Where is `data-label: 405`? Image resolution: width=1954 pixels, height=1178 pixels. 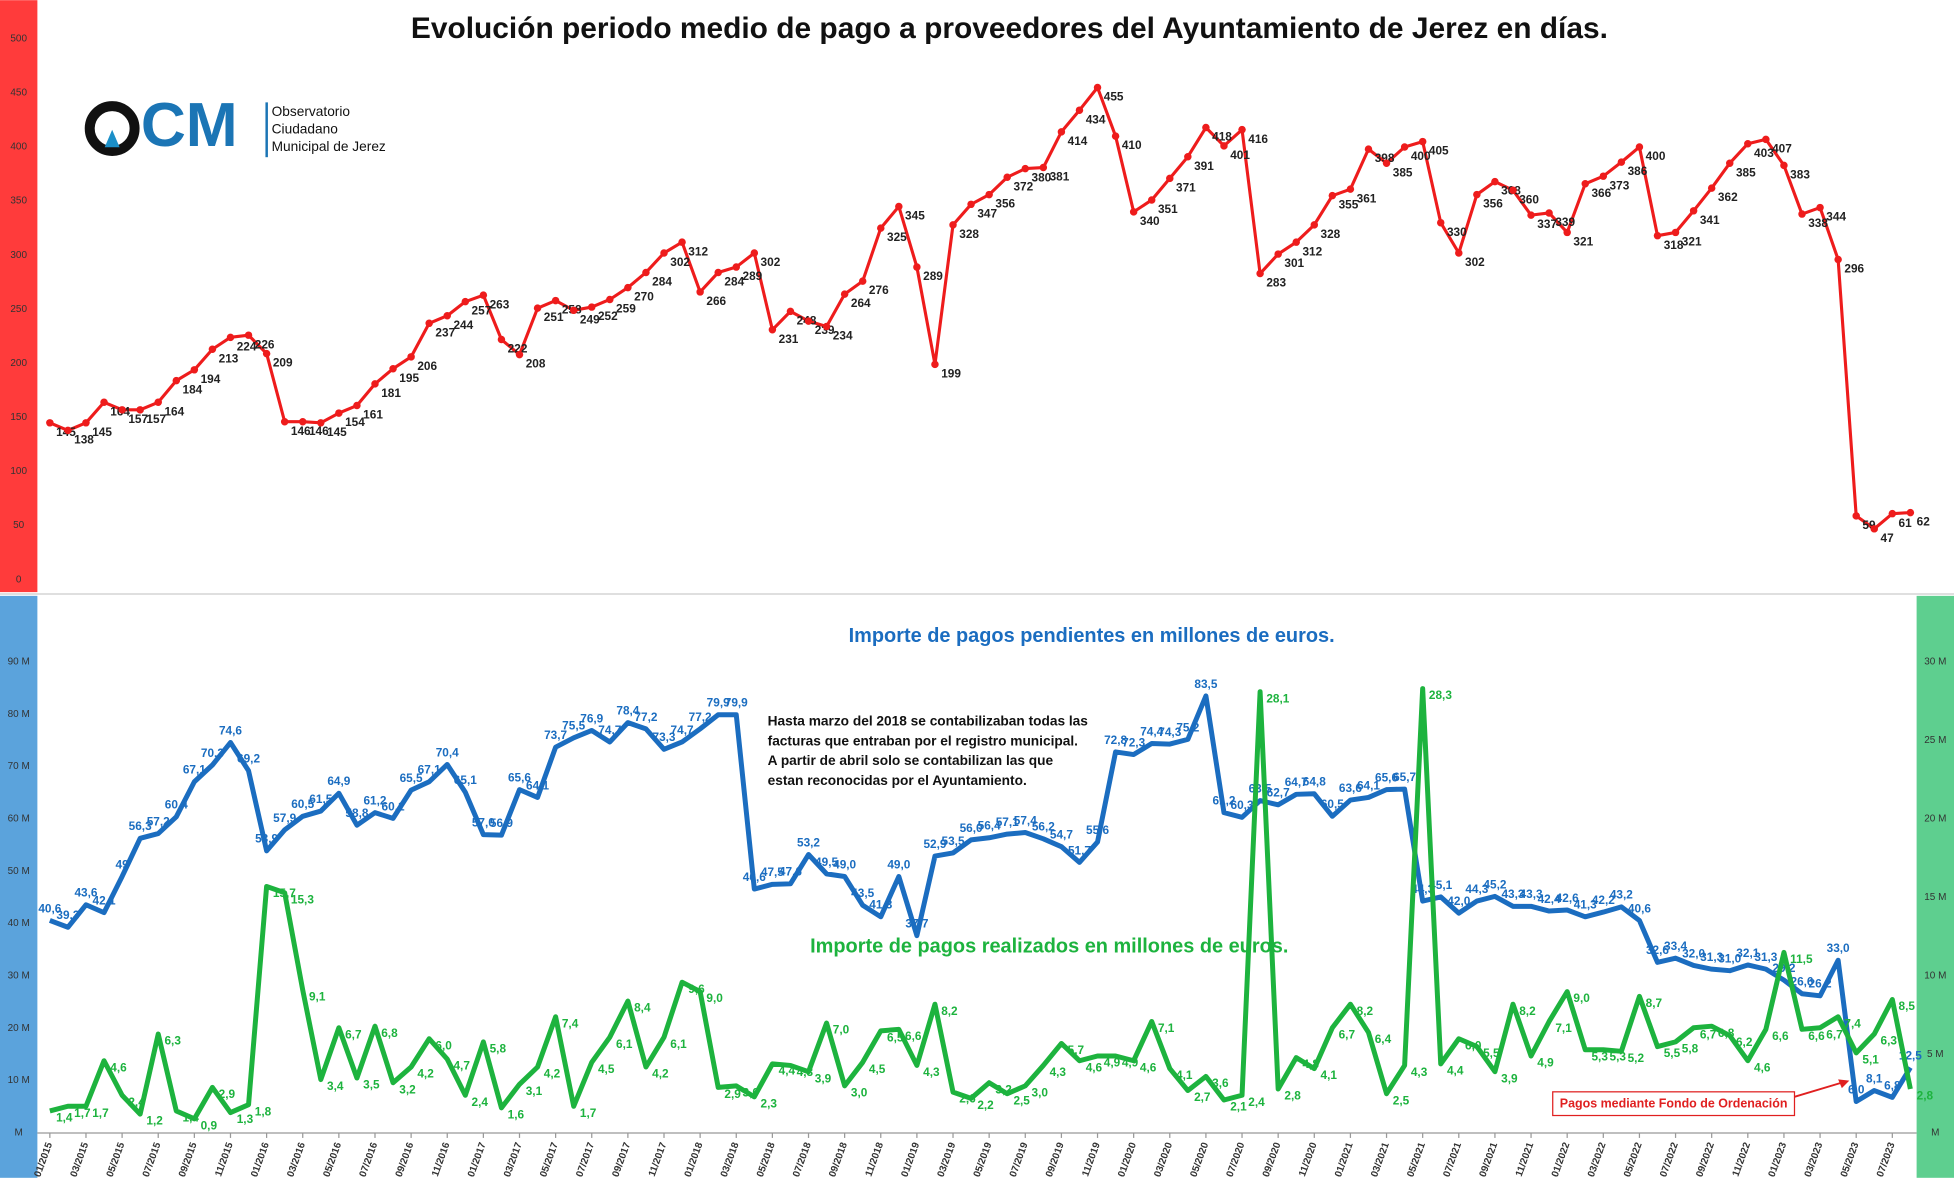 data-label: 405 is located at coordinates (1439, 151).